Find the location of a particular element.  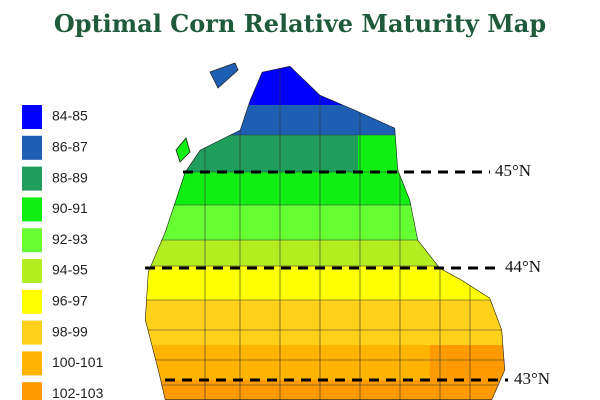

legend-label: 100-101 is located at coordinates (78, 362).